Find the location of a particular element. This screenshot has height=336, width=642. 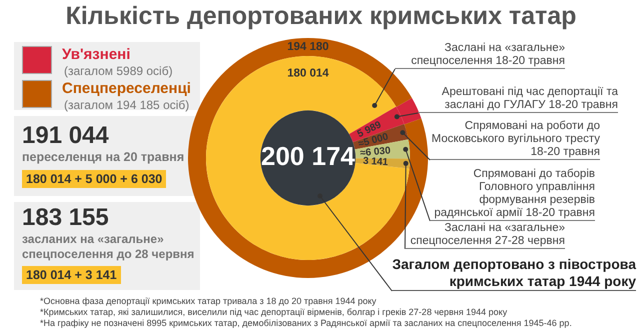

text: 180 014 + 3 141 is located at coordinates (71, 275).